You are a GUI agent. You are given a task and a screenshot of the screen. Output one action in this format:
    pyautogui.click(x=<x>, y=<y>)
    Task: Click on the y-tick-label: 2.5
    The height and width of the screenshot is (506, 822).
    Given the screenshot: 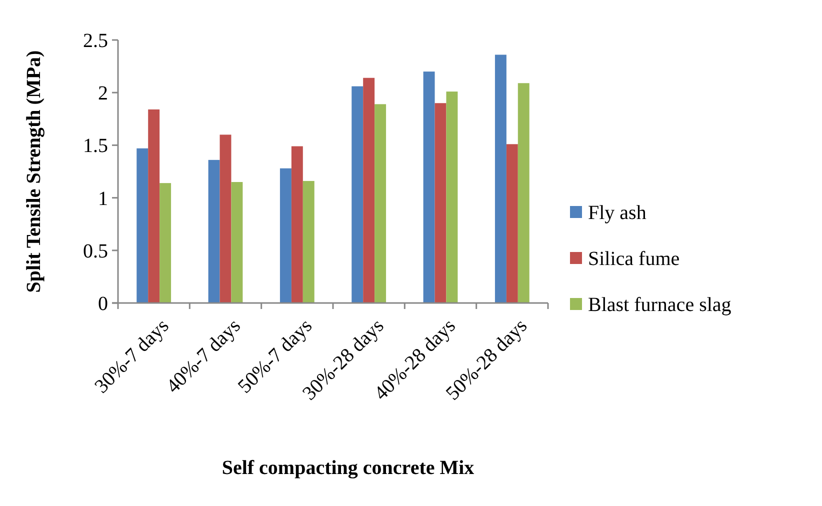 What is the action you would take?
    pyautogui.click(x=95, y=41)
    